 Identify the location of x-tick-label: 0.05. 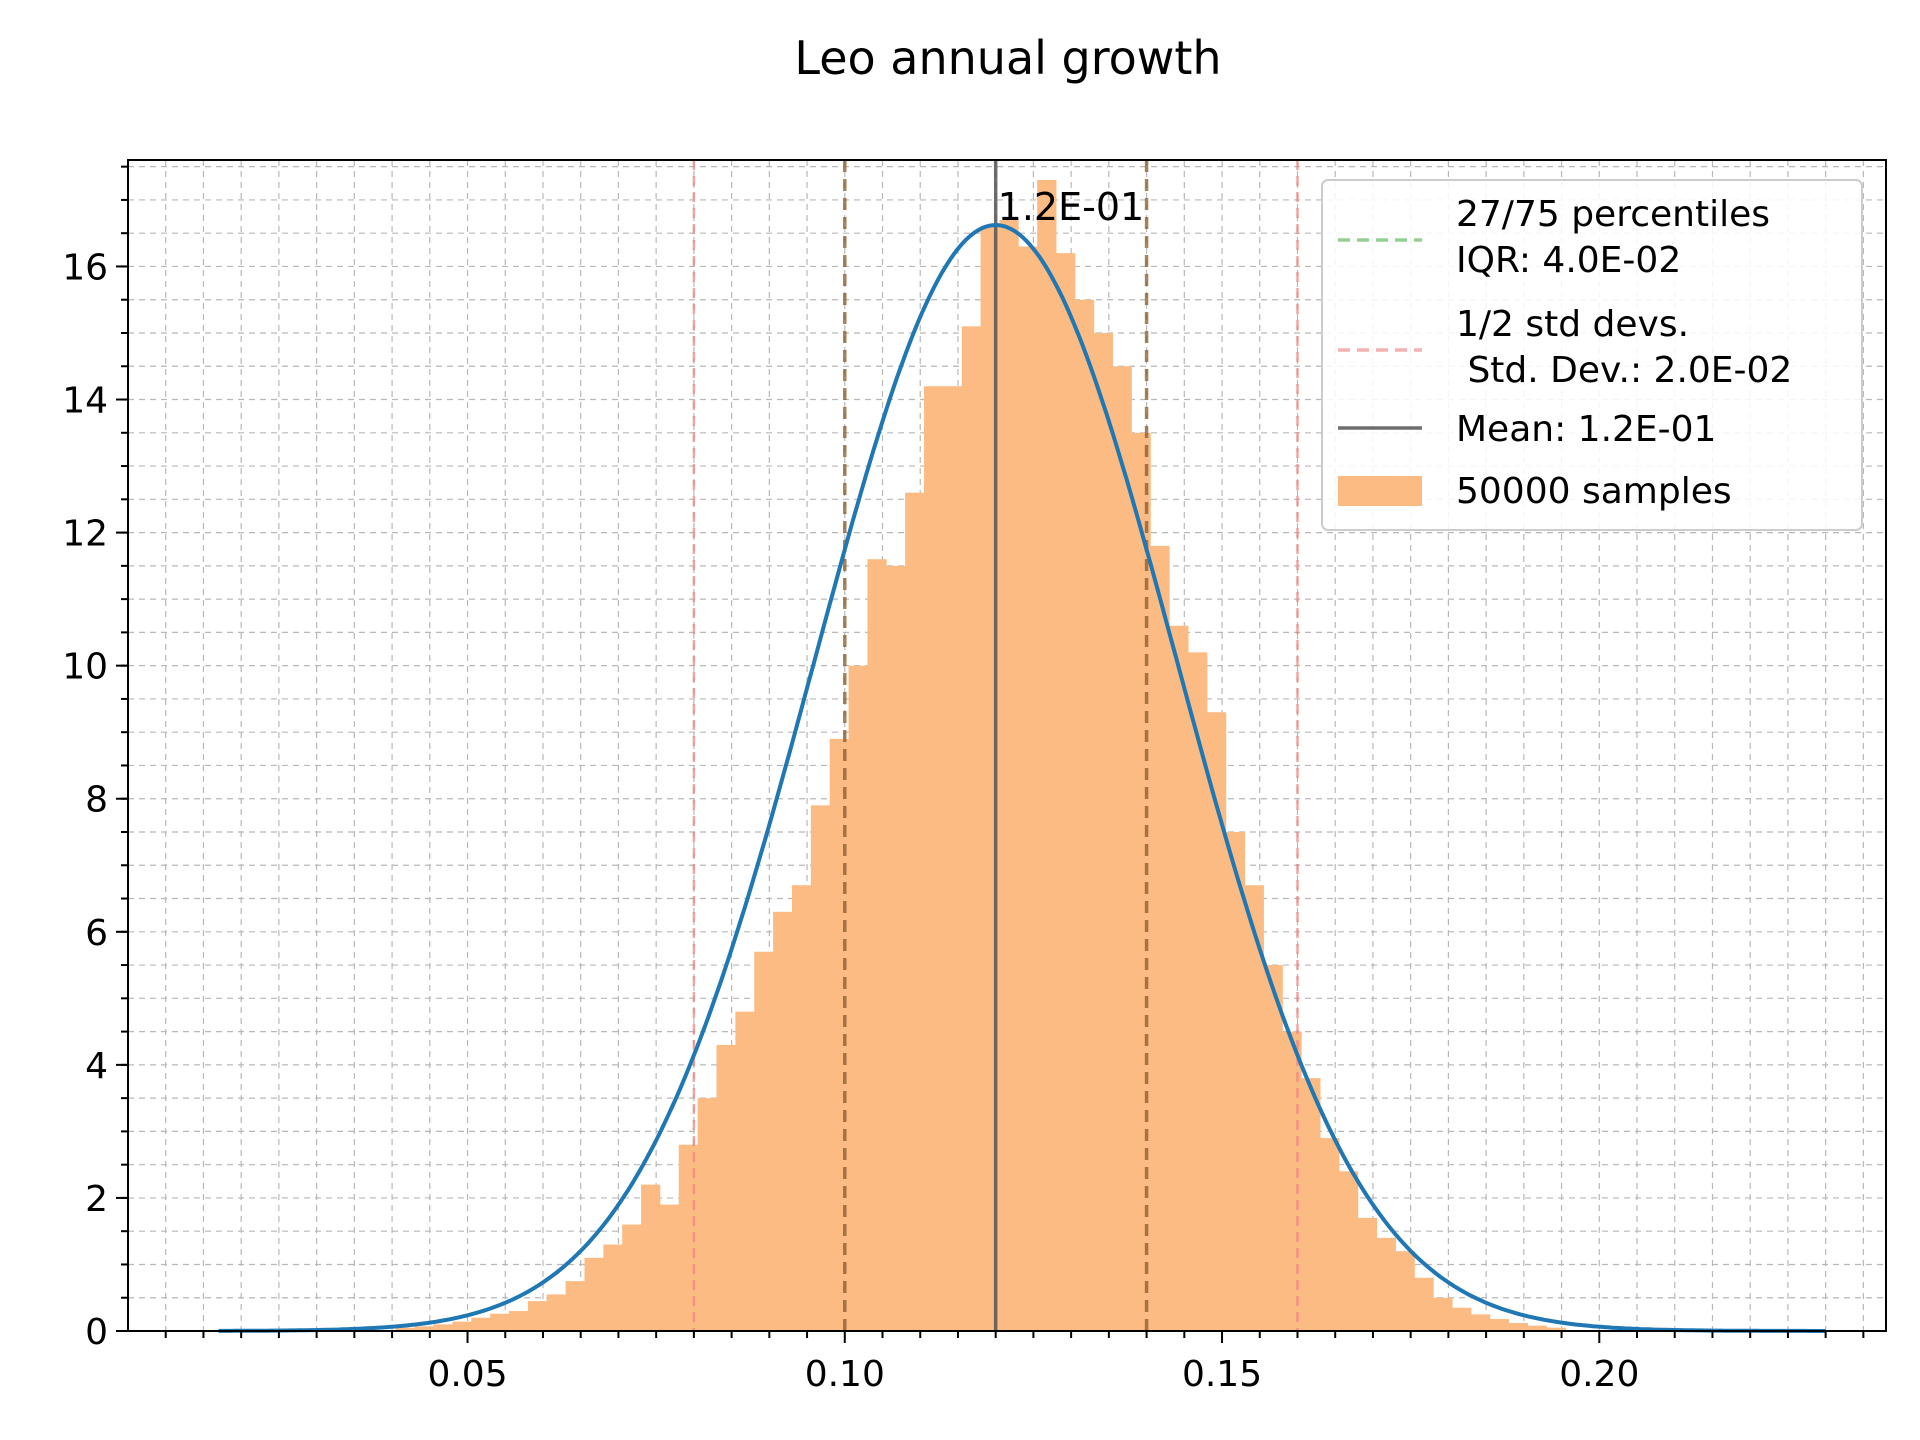
(467, 1374).